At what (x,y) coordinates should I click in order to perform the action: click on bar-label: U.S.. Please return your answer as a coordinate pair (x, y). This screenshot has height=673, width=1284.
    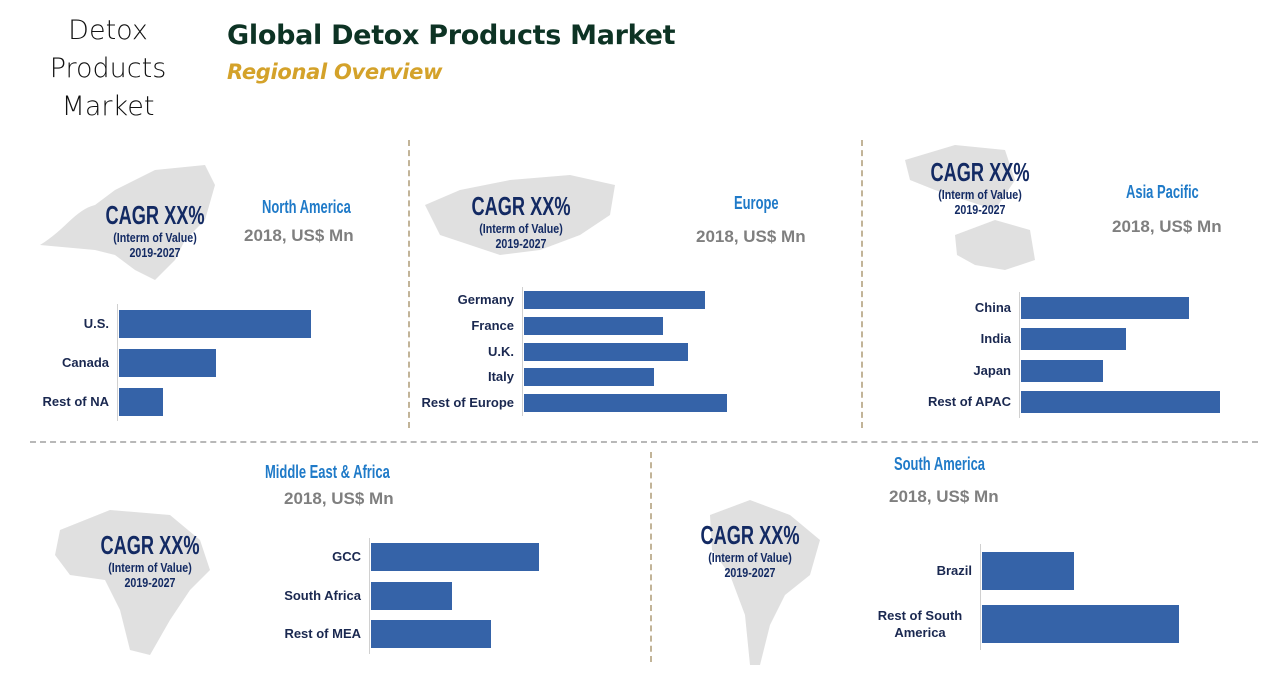
    Looking at the image, I should click on (96, 323).